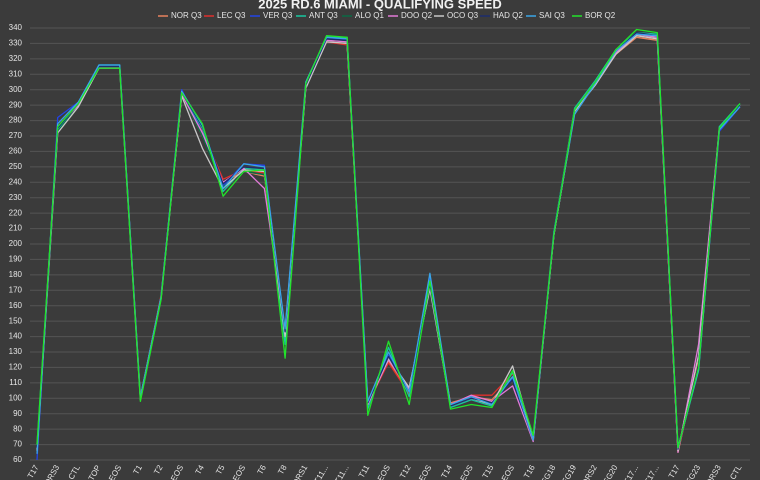  Describe the element at coordinates (16, 228) in the screenshot. I see `y-tick-label: 210` at that location.